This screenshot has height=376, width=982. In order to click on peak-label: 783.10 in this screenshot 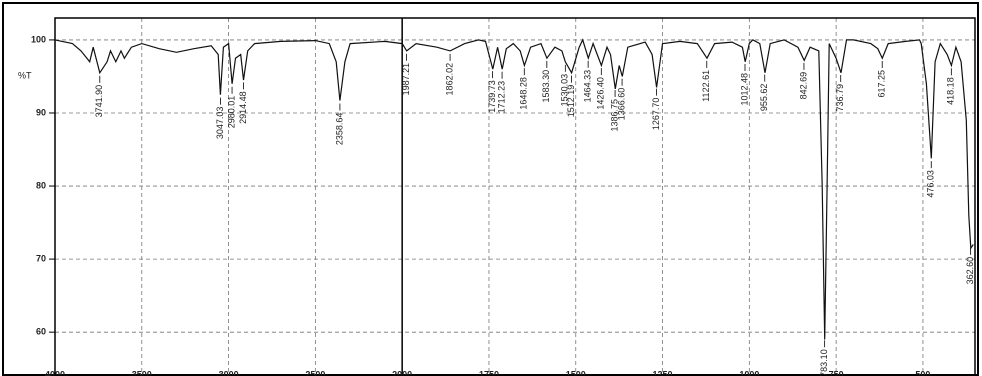, I will do `click(824, 362)`.